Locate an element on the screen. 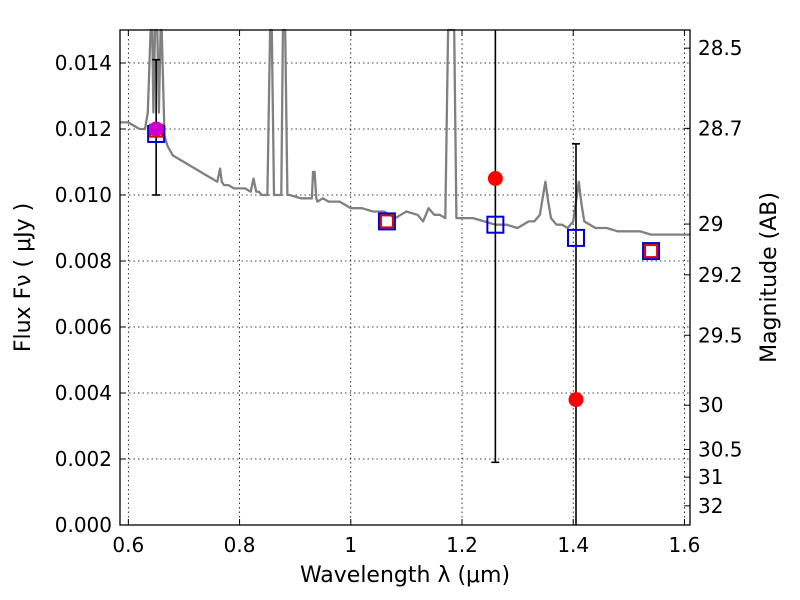 The image size is (800, 600). x-tick-label: 1 is located at coordinates (350, 545).